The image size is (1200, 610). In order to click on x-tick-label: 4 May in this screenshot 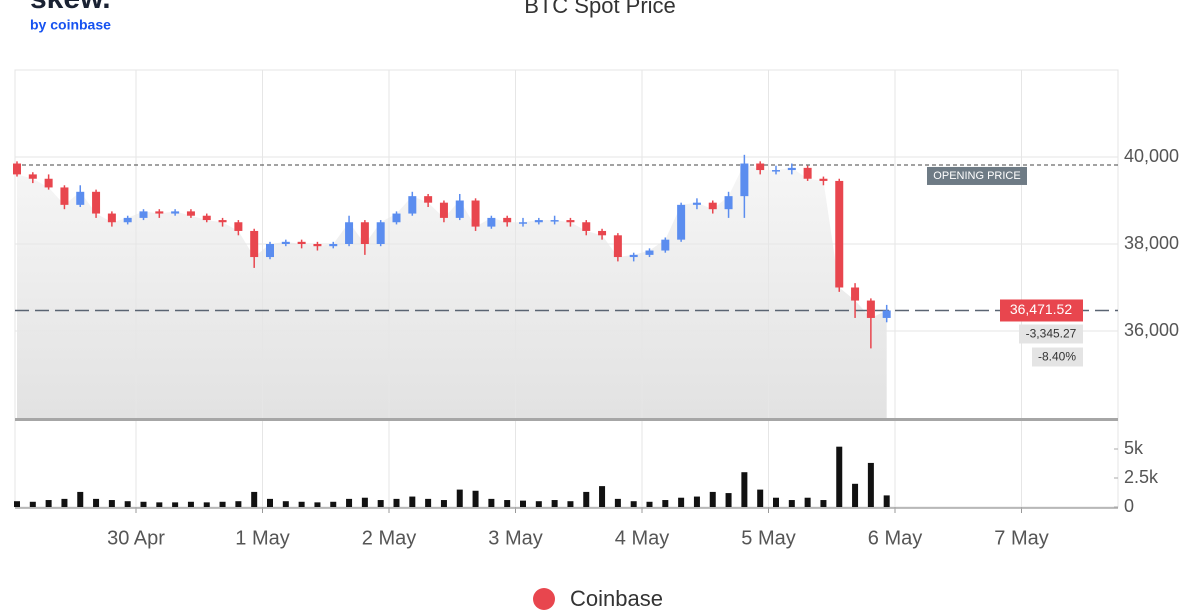, I will do `click(642, 538)`.